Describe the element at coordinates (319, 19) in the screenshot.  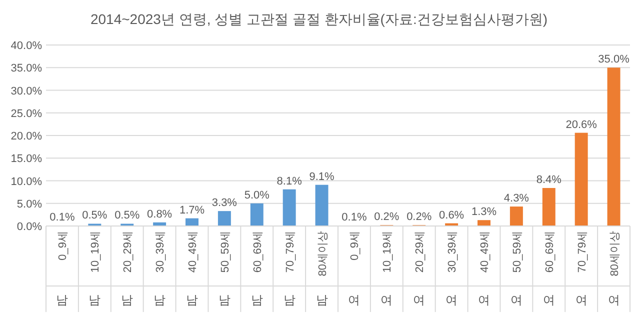
I see `chart-title: 2014~2023년 연령, 성별 고관절 골절 환자비율(자료:건강보험심사평가원)` at that location.